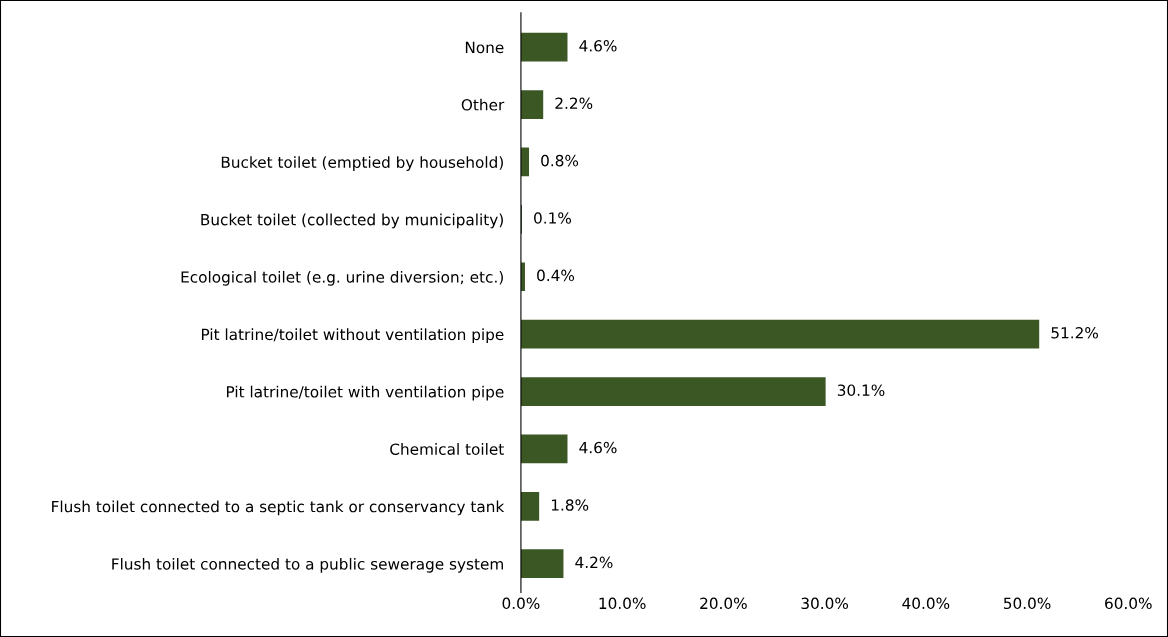 The height and width of the screenshot is (637, 1168). Describe the element at coordinates (574, 103) in the screenshot. I see `data-label: 2.2%` at that location.